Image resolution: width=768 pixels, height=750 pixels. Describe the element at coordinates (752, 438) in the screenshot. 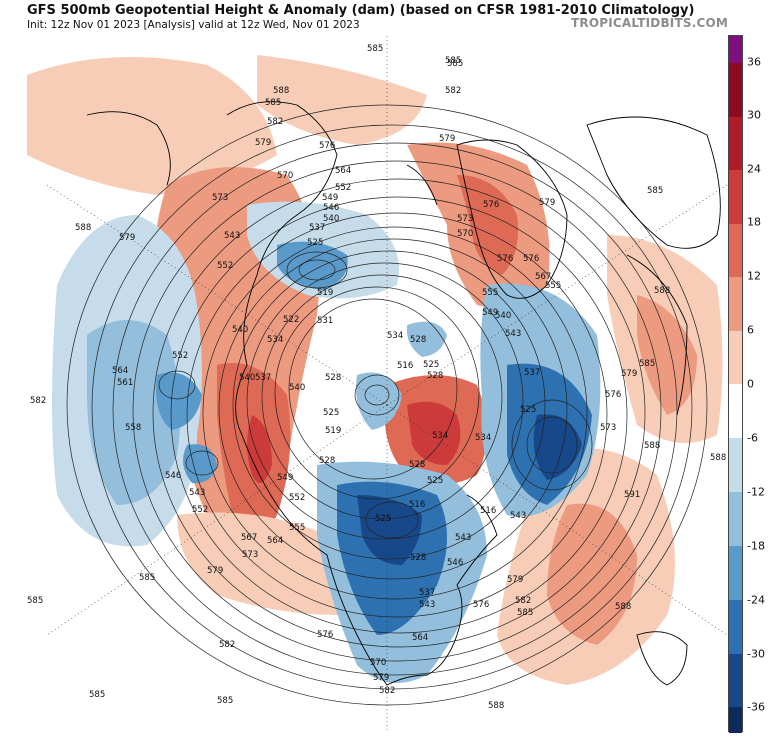

I see `colorbar-tick-label: -6` at that location.